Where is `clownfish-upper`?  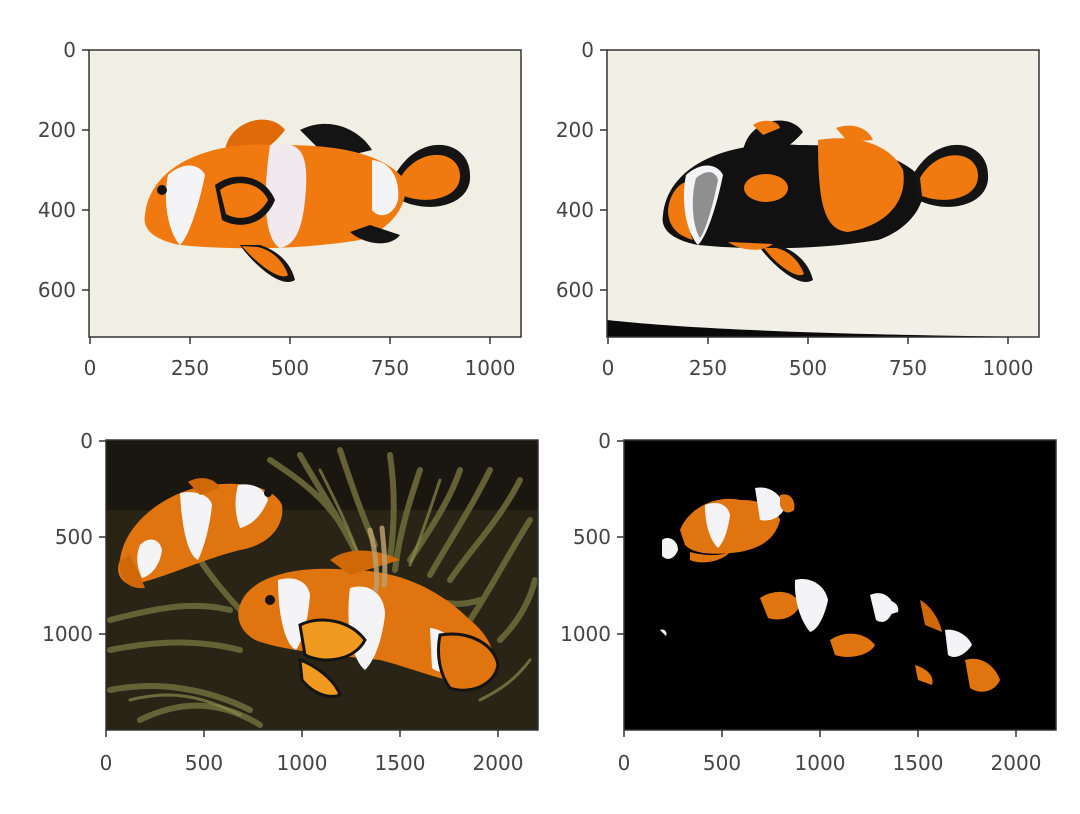 clownfish-upper is located at coordinates (200, 533).